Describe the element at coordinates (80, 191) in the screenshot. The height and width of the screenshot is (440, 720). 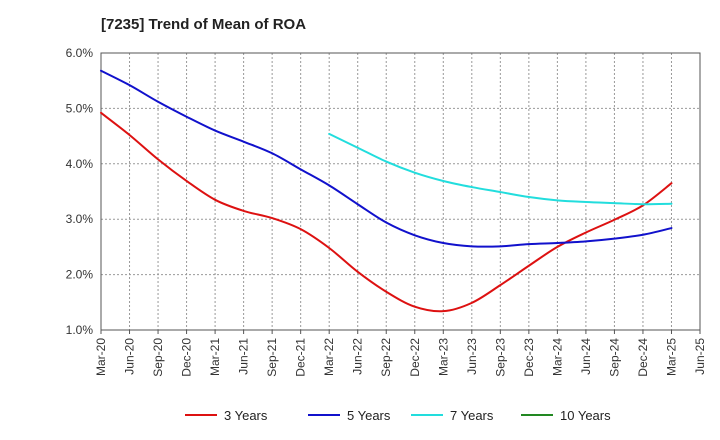
I see `y-tick-labels: 1.0% 2.0% 3.0% 4.0% 5.0% 6.0%` at that location.